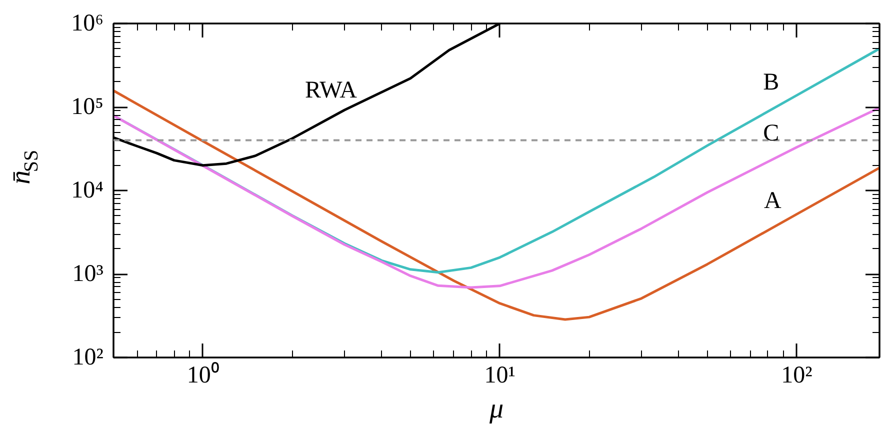 The image size is (883, 436). What do you see at coordinates (773, 201) in the screenshot?
I see `annotation: A` at bounding box center [773, 201].